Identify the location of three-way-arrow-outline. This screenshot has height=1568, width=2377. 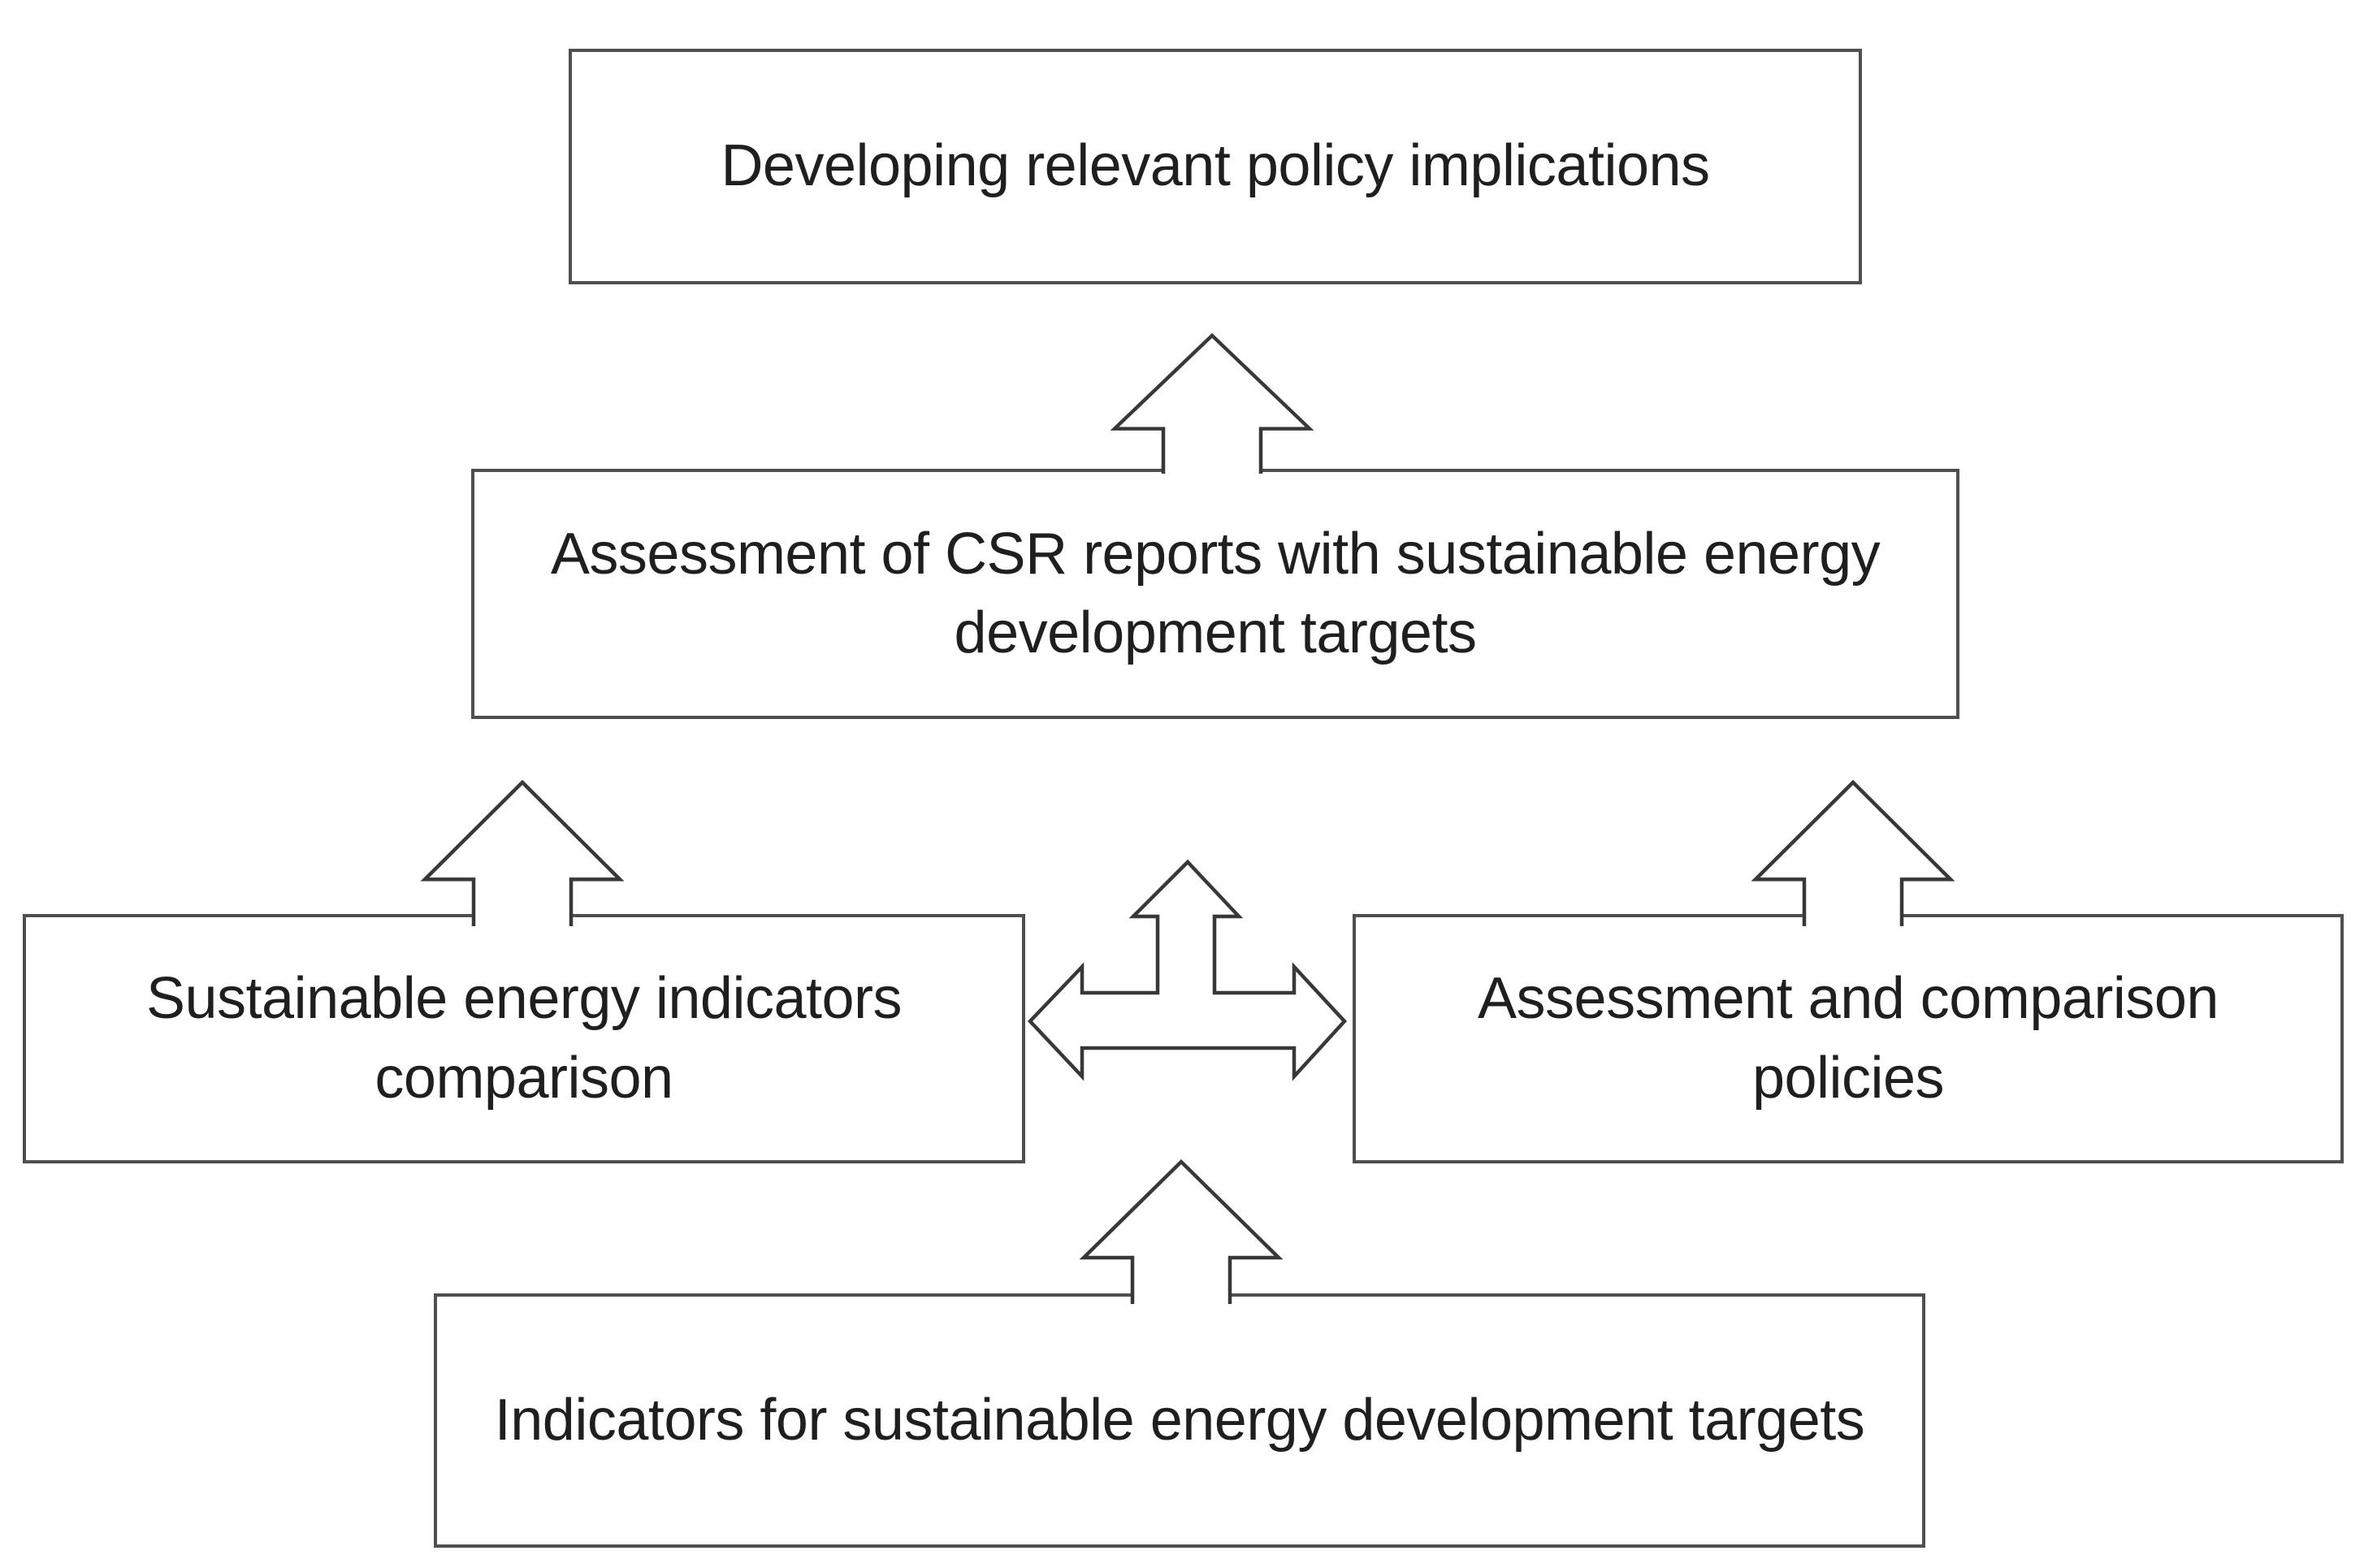
(1187, 970).